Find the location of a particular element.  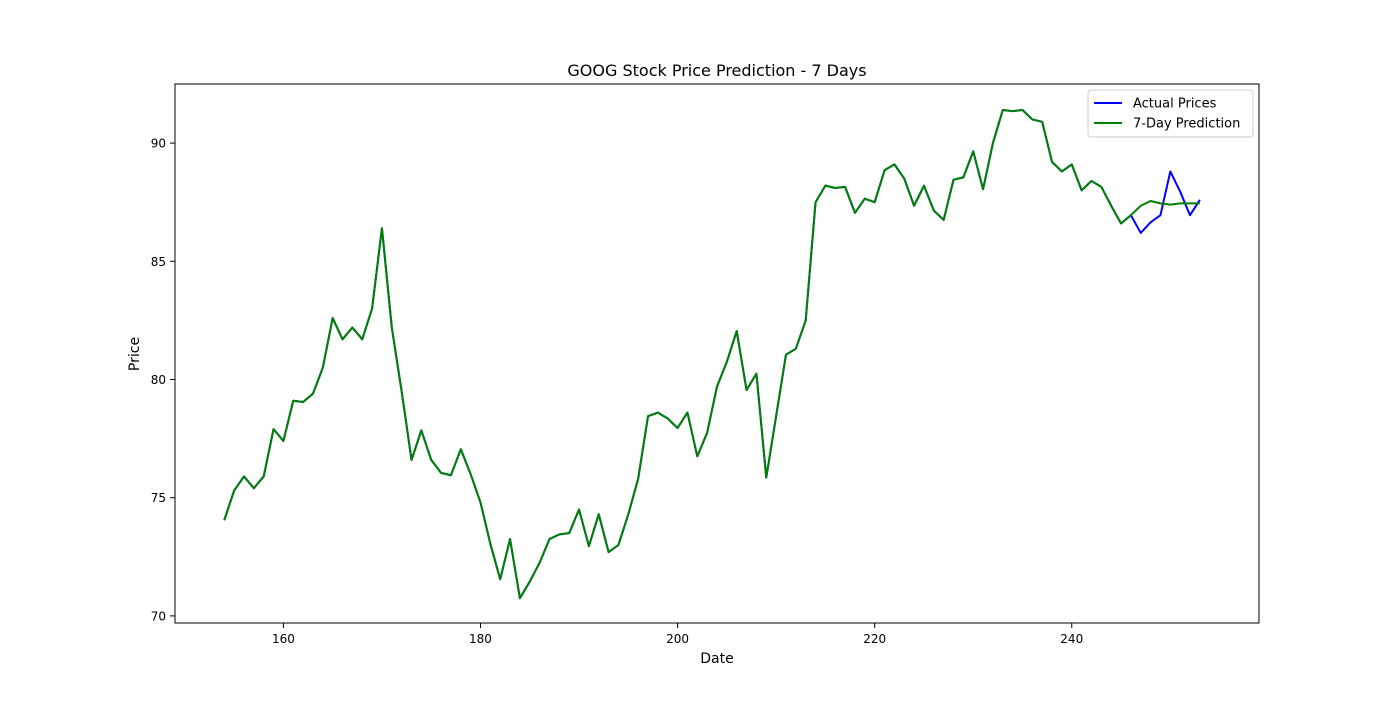

x-axis: 160 180 200 220 240 is located at coordinates (677, 634).